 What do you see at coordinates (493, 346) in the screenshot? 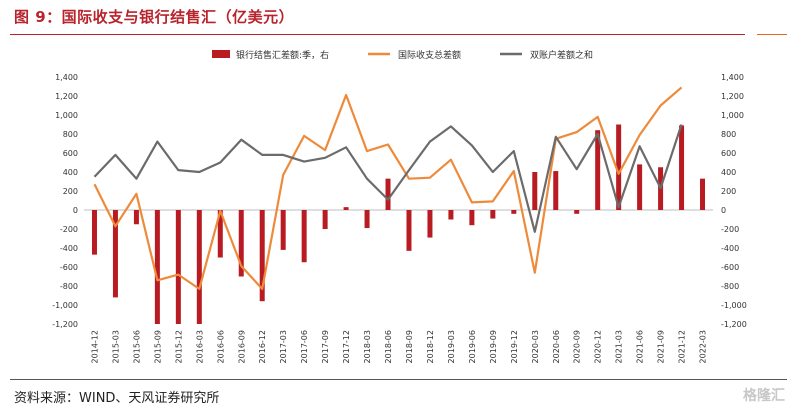
I see `x-tick-label: 2019-09` at bounding box center [493, 346].